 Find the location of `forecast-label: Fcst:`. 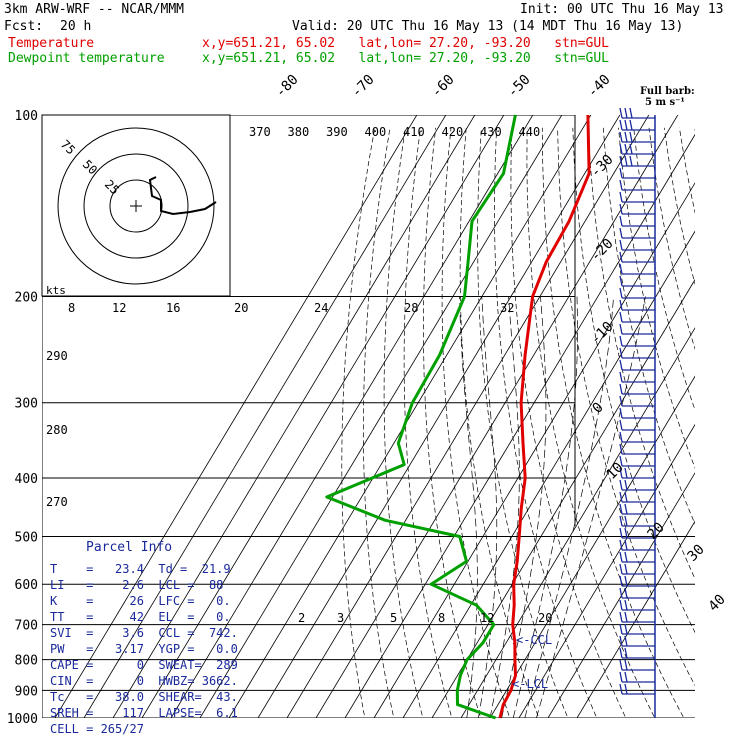

forecast-label: Fcst: is located at coordinates (24, 26).